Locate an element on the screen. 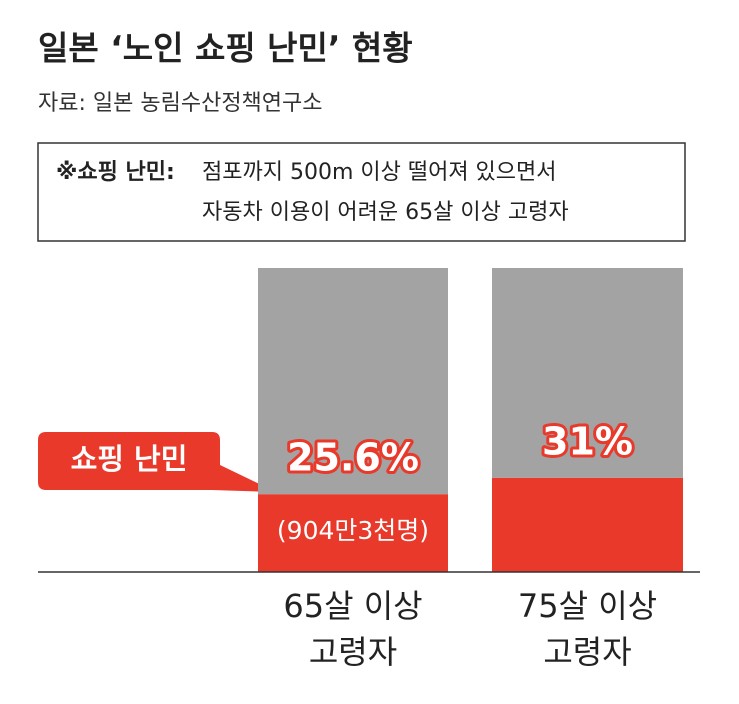 This screenshot has height=704, width=739. value-label: 31% is located at coordinates (587, 441).